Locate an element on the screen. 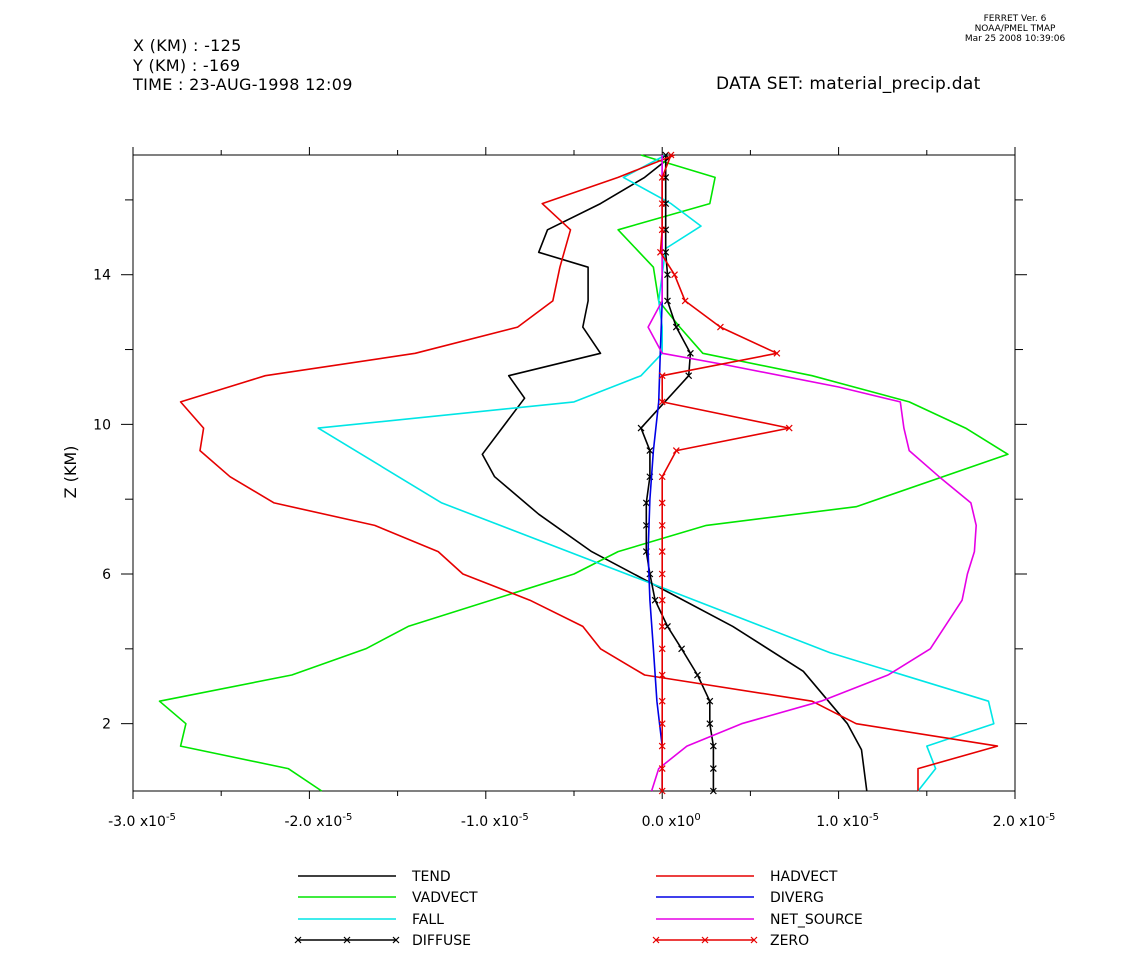  x-tick-mantissa: 2.0 x10 is located at coordinates (1019, 822).